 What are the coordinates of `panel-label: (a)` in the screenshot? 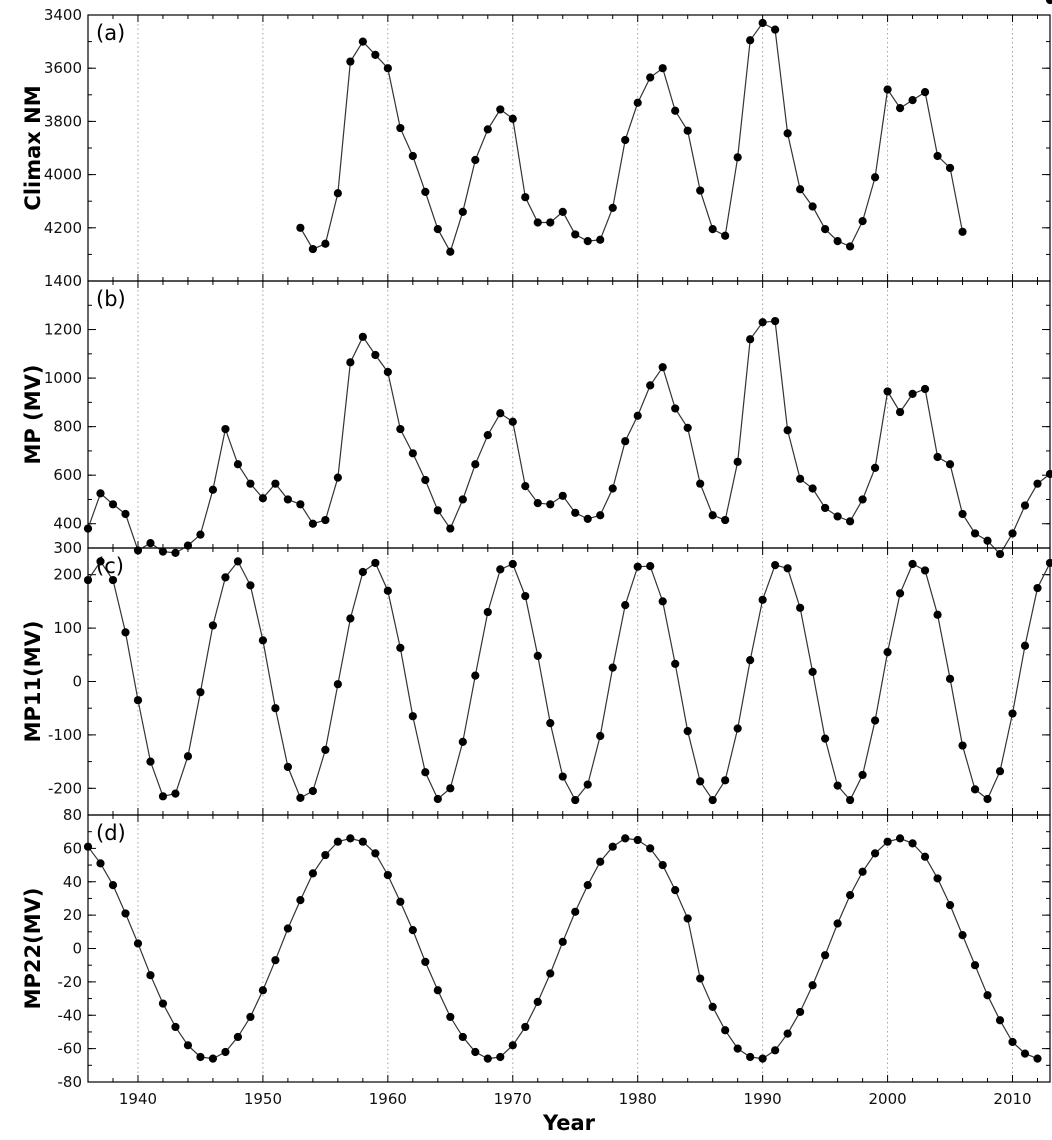 It's located at (110, 33).